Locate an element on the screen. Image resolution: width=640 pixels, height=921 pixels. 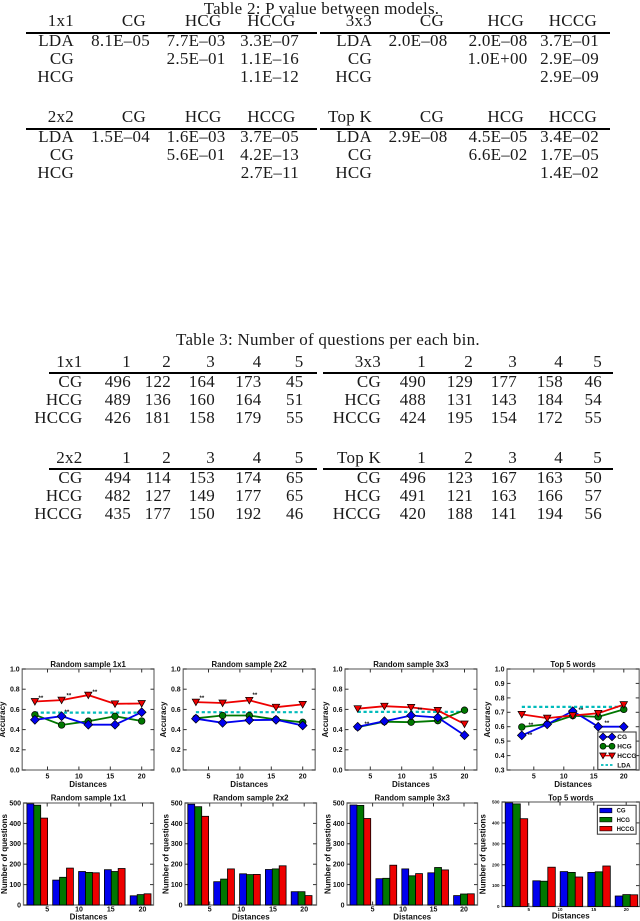
svg-text: 0.9 is located at coordinates (500, 684).